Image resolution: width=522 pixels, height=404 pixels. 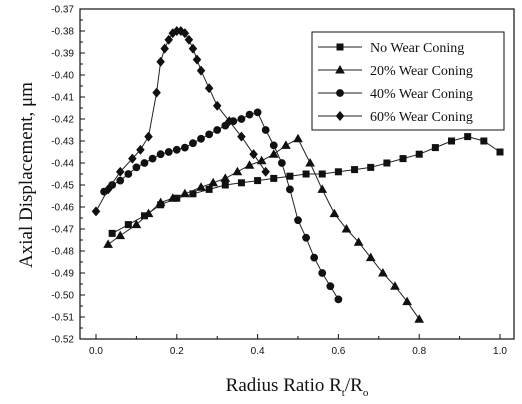 What do you see at coordinates (366, 393) in the screenshot?
I see `x-axis-title-sub-o: o` at bounding box center [366, 393].